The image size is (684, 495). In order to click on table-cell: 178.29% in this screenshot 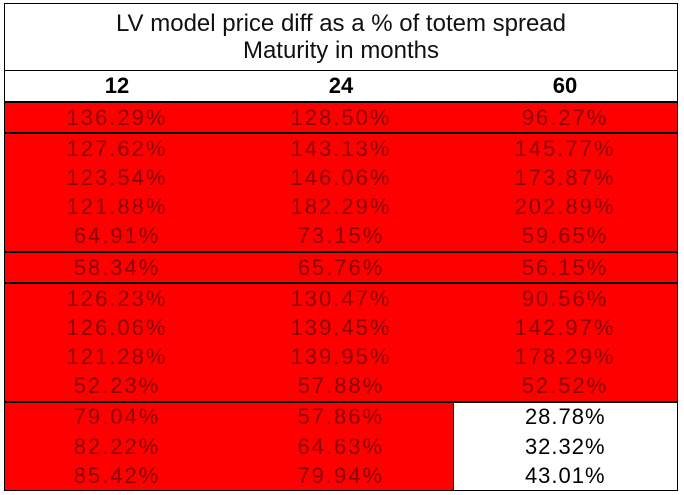, I will do `click(565, 357)`.